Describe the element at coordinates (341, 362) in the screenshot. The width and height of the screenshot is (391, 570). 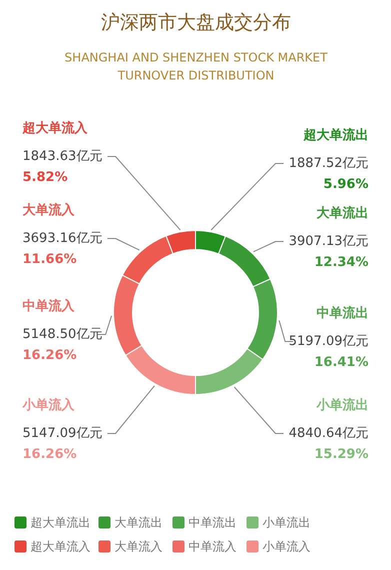
I see `text: 16.41%` at that location.